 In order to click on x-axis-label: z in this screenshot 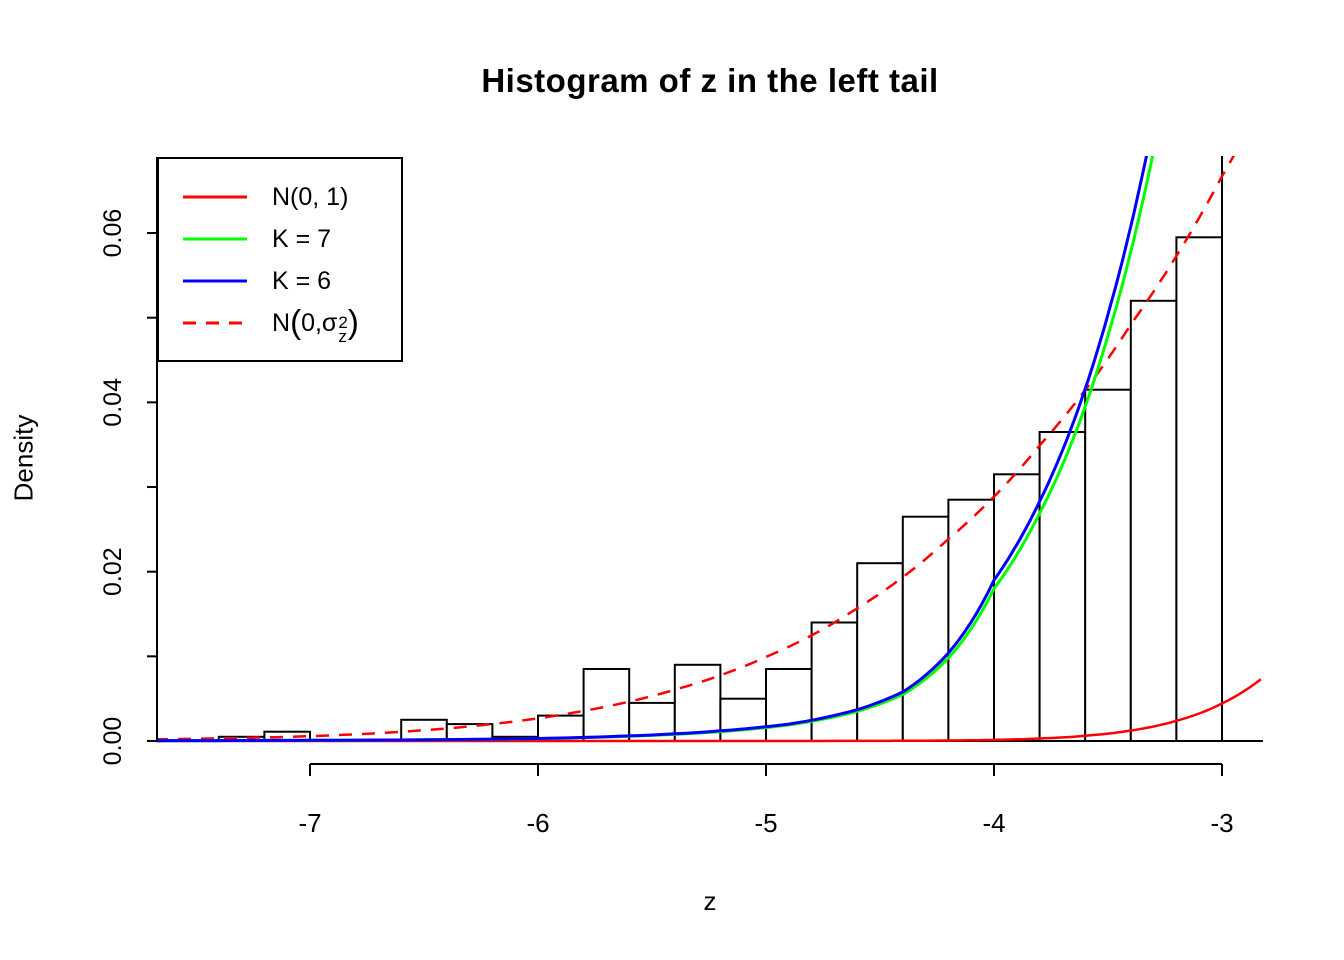, I will do `click(710, 901)`.